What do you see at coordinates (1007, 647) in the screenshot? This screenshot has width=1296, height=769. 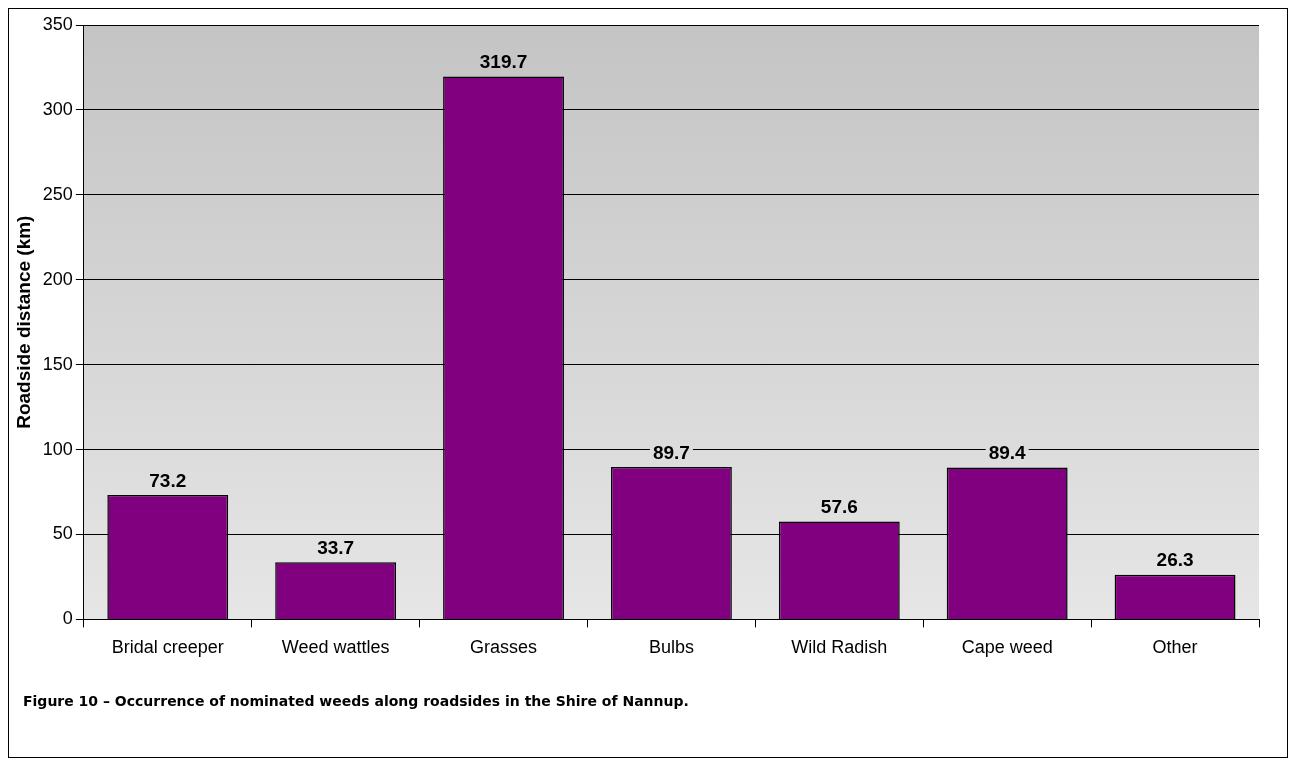 I see `x-tick-label: Cape weed` at bounding box center [1007, 647].